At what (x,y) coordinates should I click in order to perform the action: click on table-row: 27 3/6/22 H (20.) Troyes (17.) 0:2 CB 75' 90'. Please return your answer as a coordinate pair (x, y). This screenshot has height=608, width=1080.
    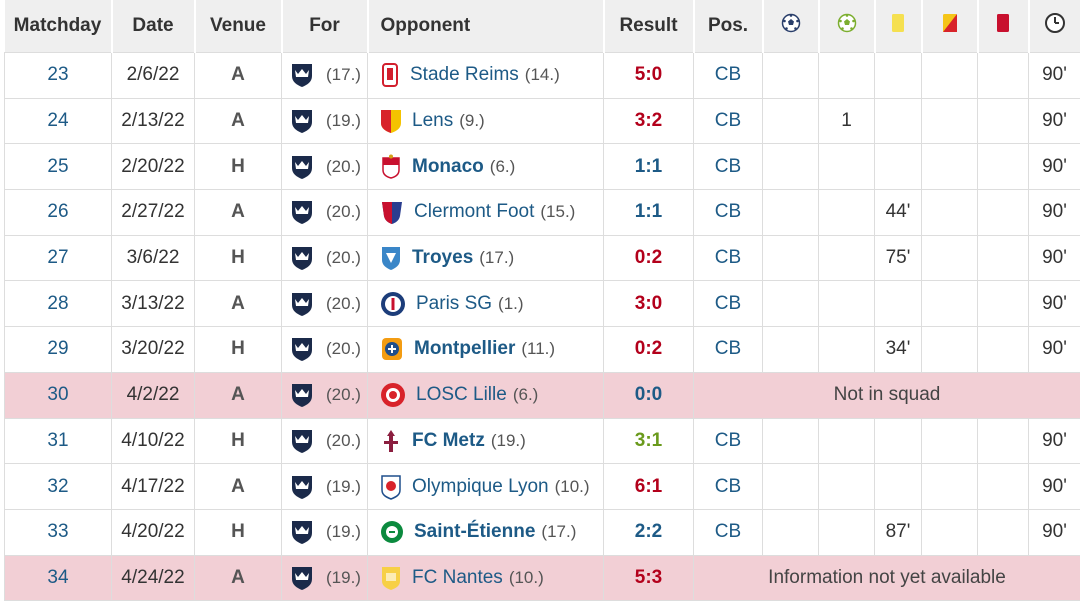
    Looking at the image, I should click on (542, 258).